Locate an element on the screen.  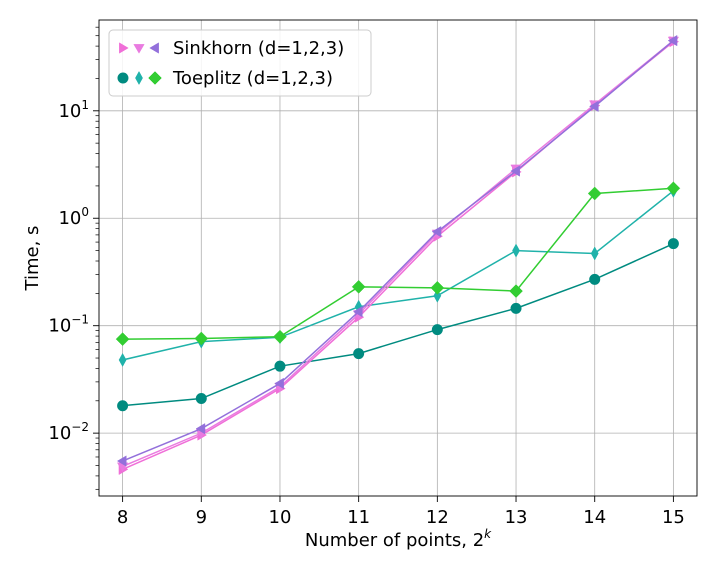
x-tick-label: 14 is located at coordinates (594, 517).